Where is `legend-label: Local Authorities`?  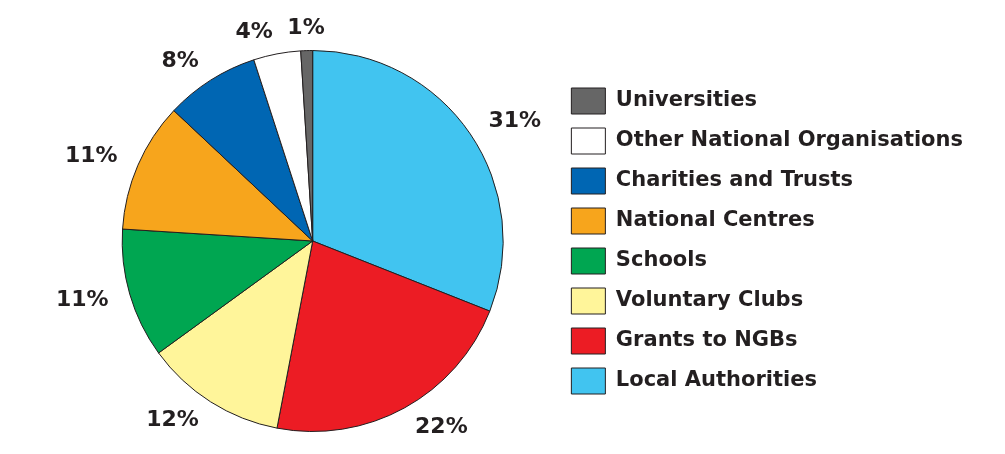 legend-label: Local Authorities is located at coordinates (716, 379).